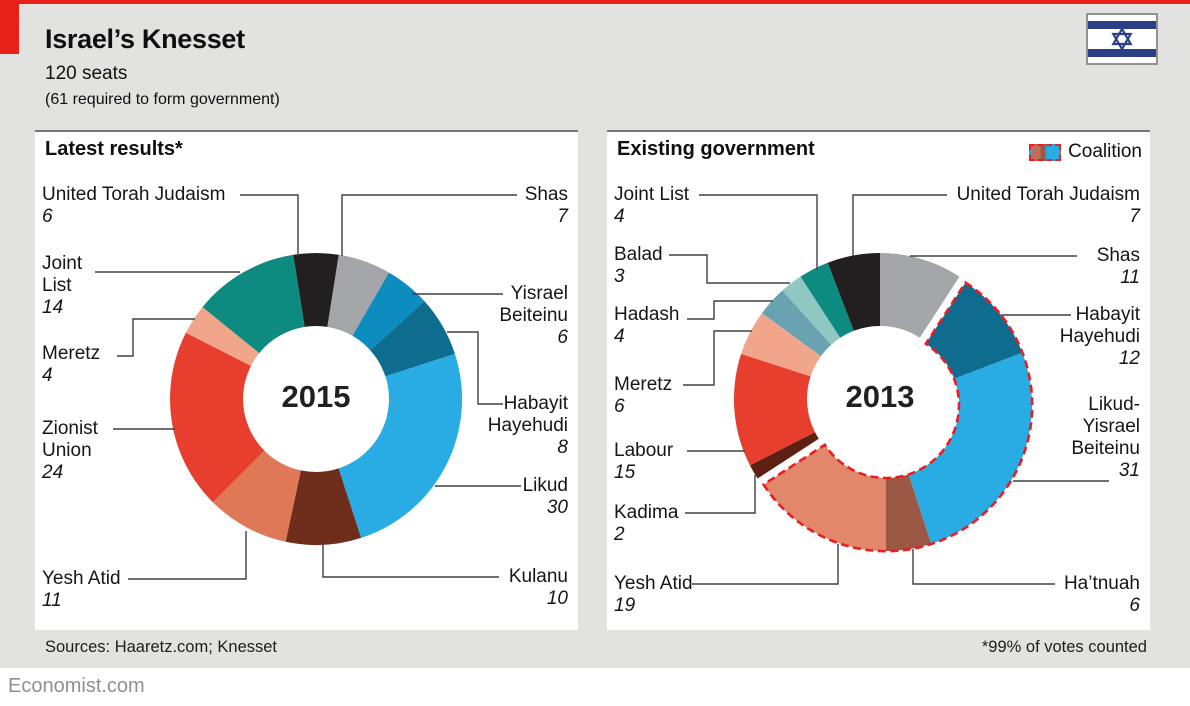 This screenshot has height=706, width=1190. What do you see at coordinates (784, 455) in the screenshot?
I see `slice-kadima` at bounding box center [784, 455].